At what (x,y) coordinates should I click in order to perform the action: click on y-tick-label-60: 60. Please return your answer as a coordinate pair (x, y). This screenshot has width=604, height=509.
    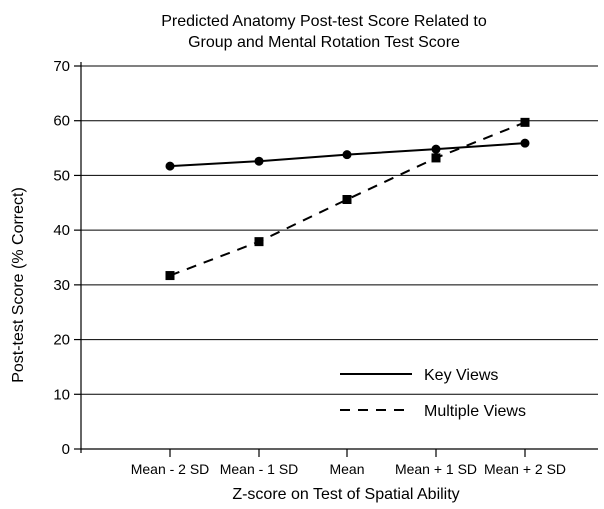
    Looking at the image, I should click on (61, 121).